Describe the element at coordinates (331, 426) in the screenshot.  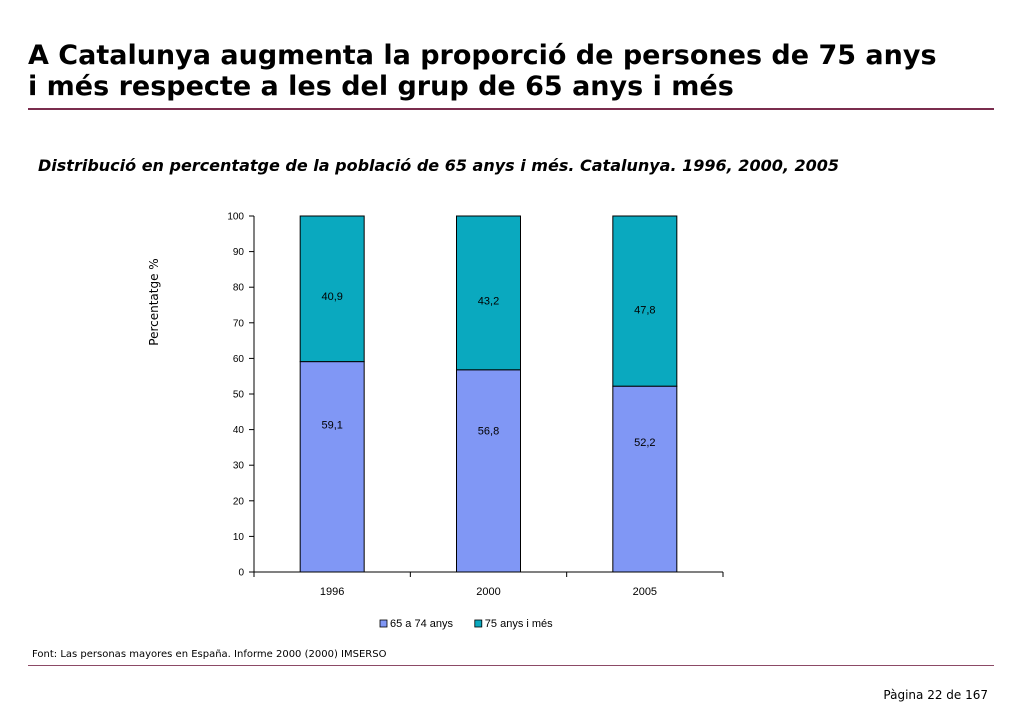
I see `data-label: 59,1` at that location.